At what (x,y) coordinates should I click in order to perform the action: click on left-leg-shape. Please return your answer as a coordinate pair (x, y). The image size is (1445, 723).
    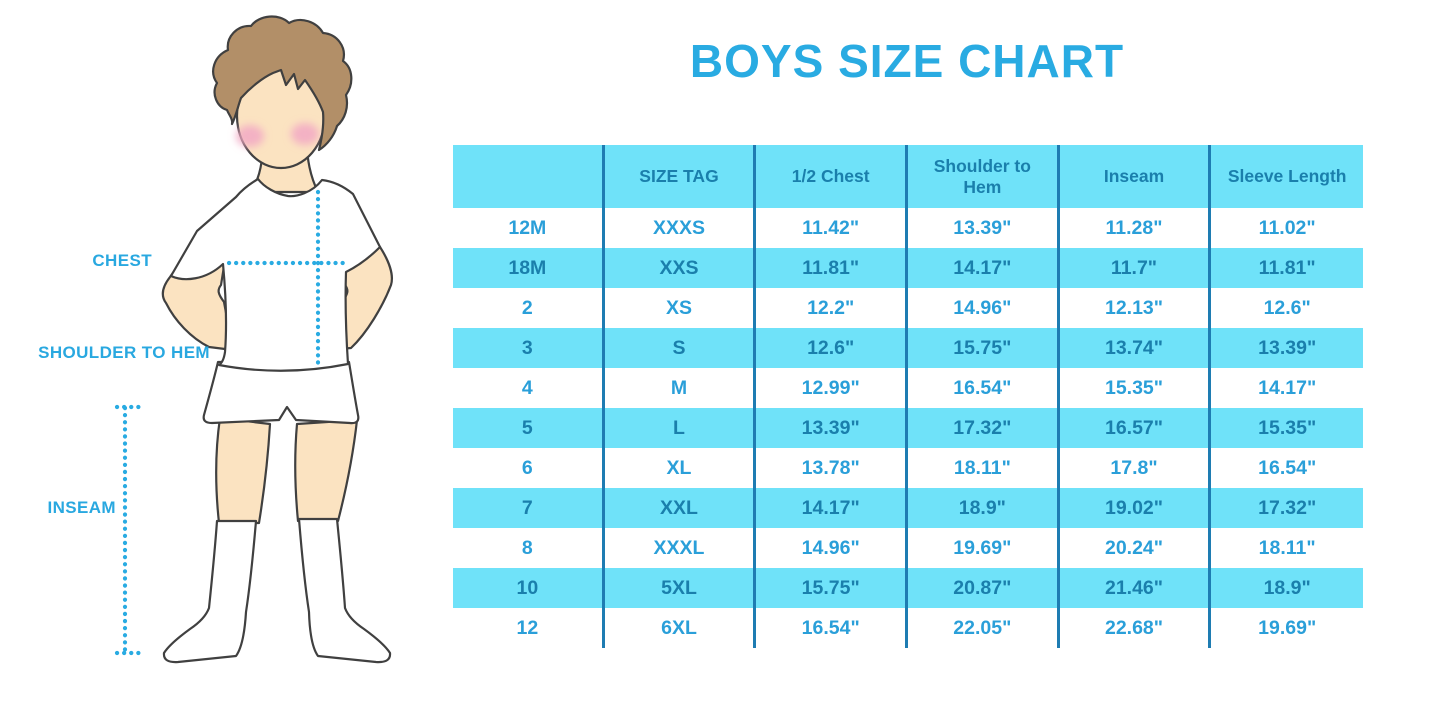
    Looking at the image, I should click on (243, 470).